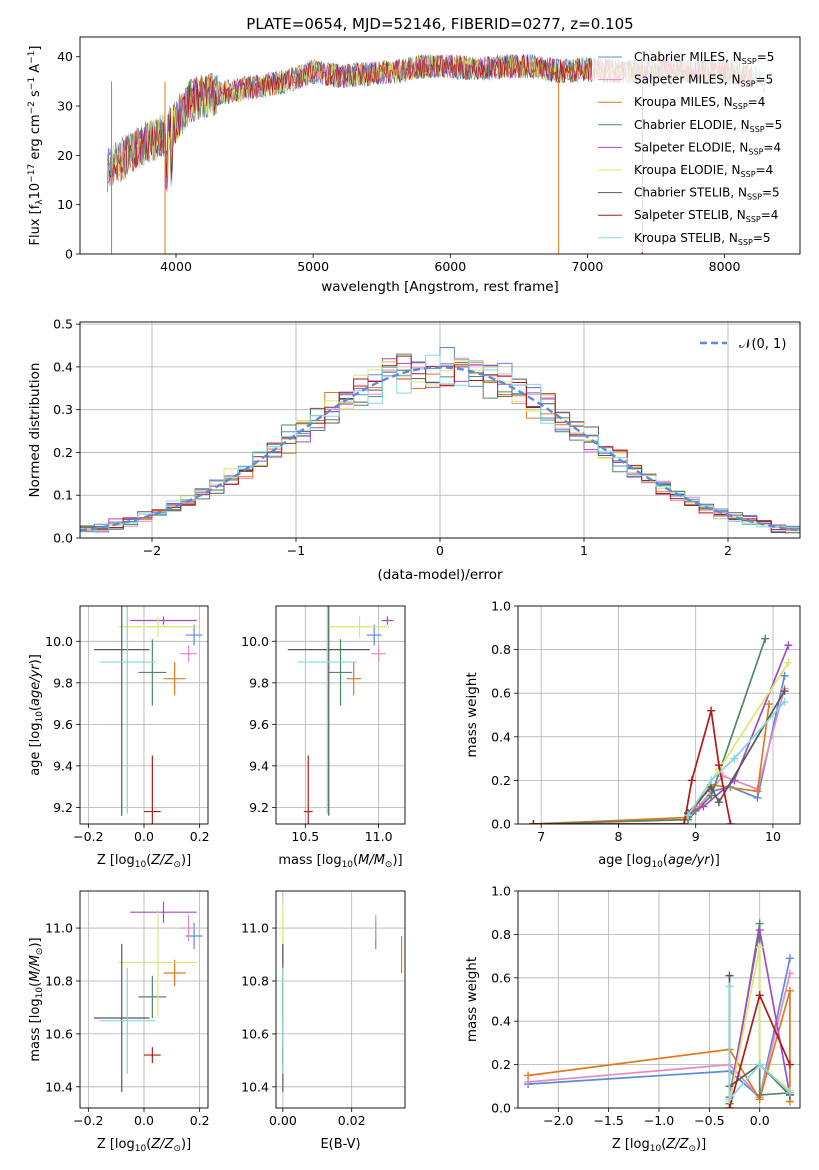  Describe the element at coordinates (65, 204) in the screenshot. I see `y-tick-label: 10` at that location.